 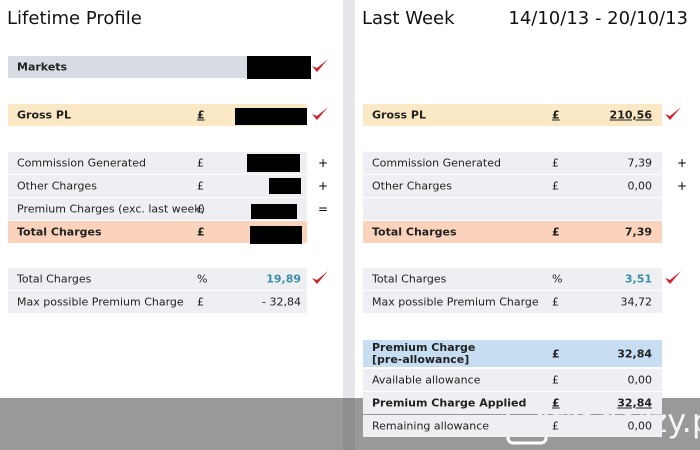 I want to click on table-row: Markets, so click(x=157, y=67).